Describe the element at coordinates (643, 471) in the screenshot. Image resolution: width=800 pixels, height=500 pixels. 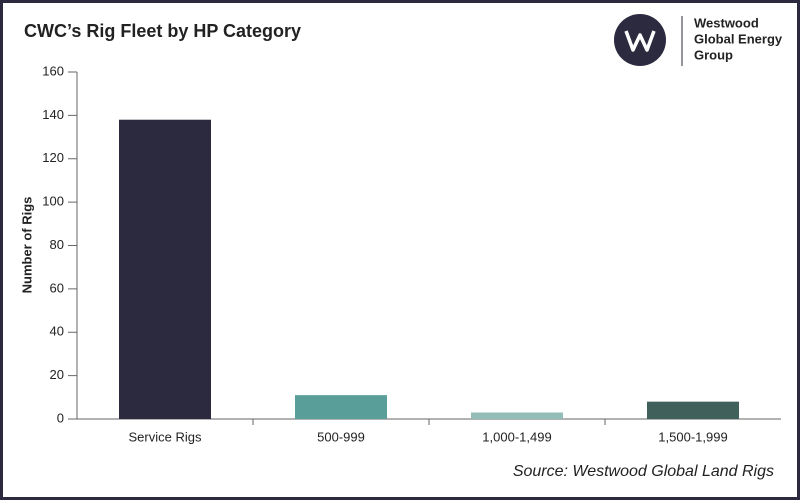
I see `source-note: Source: Westwood Global Land Rigs` at that location.